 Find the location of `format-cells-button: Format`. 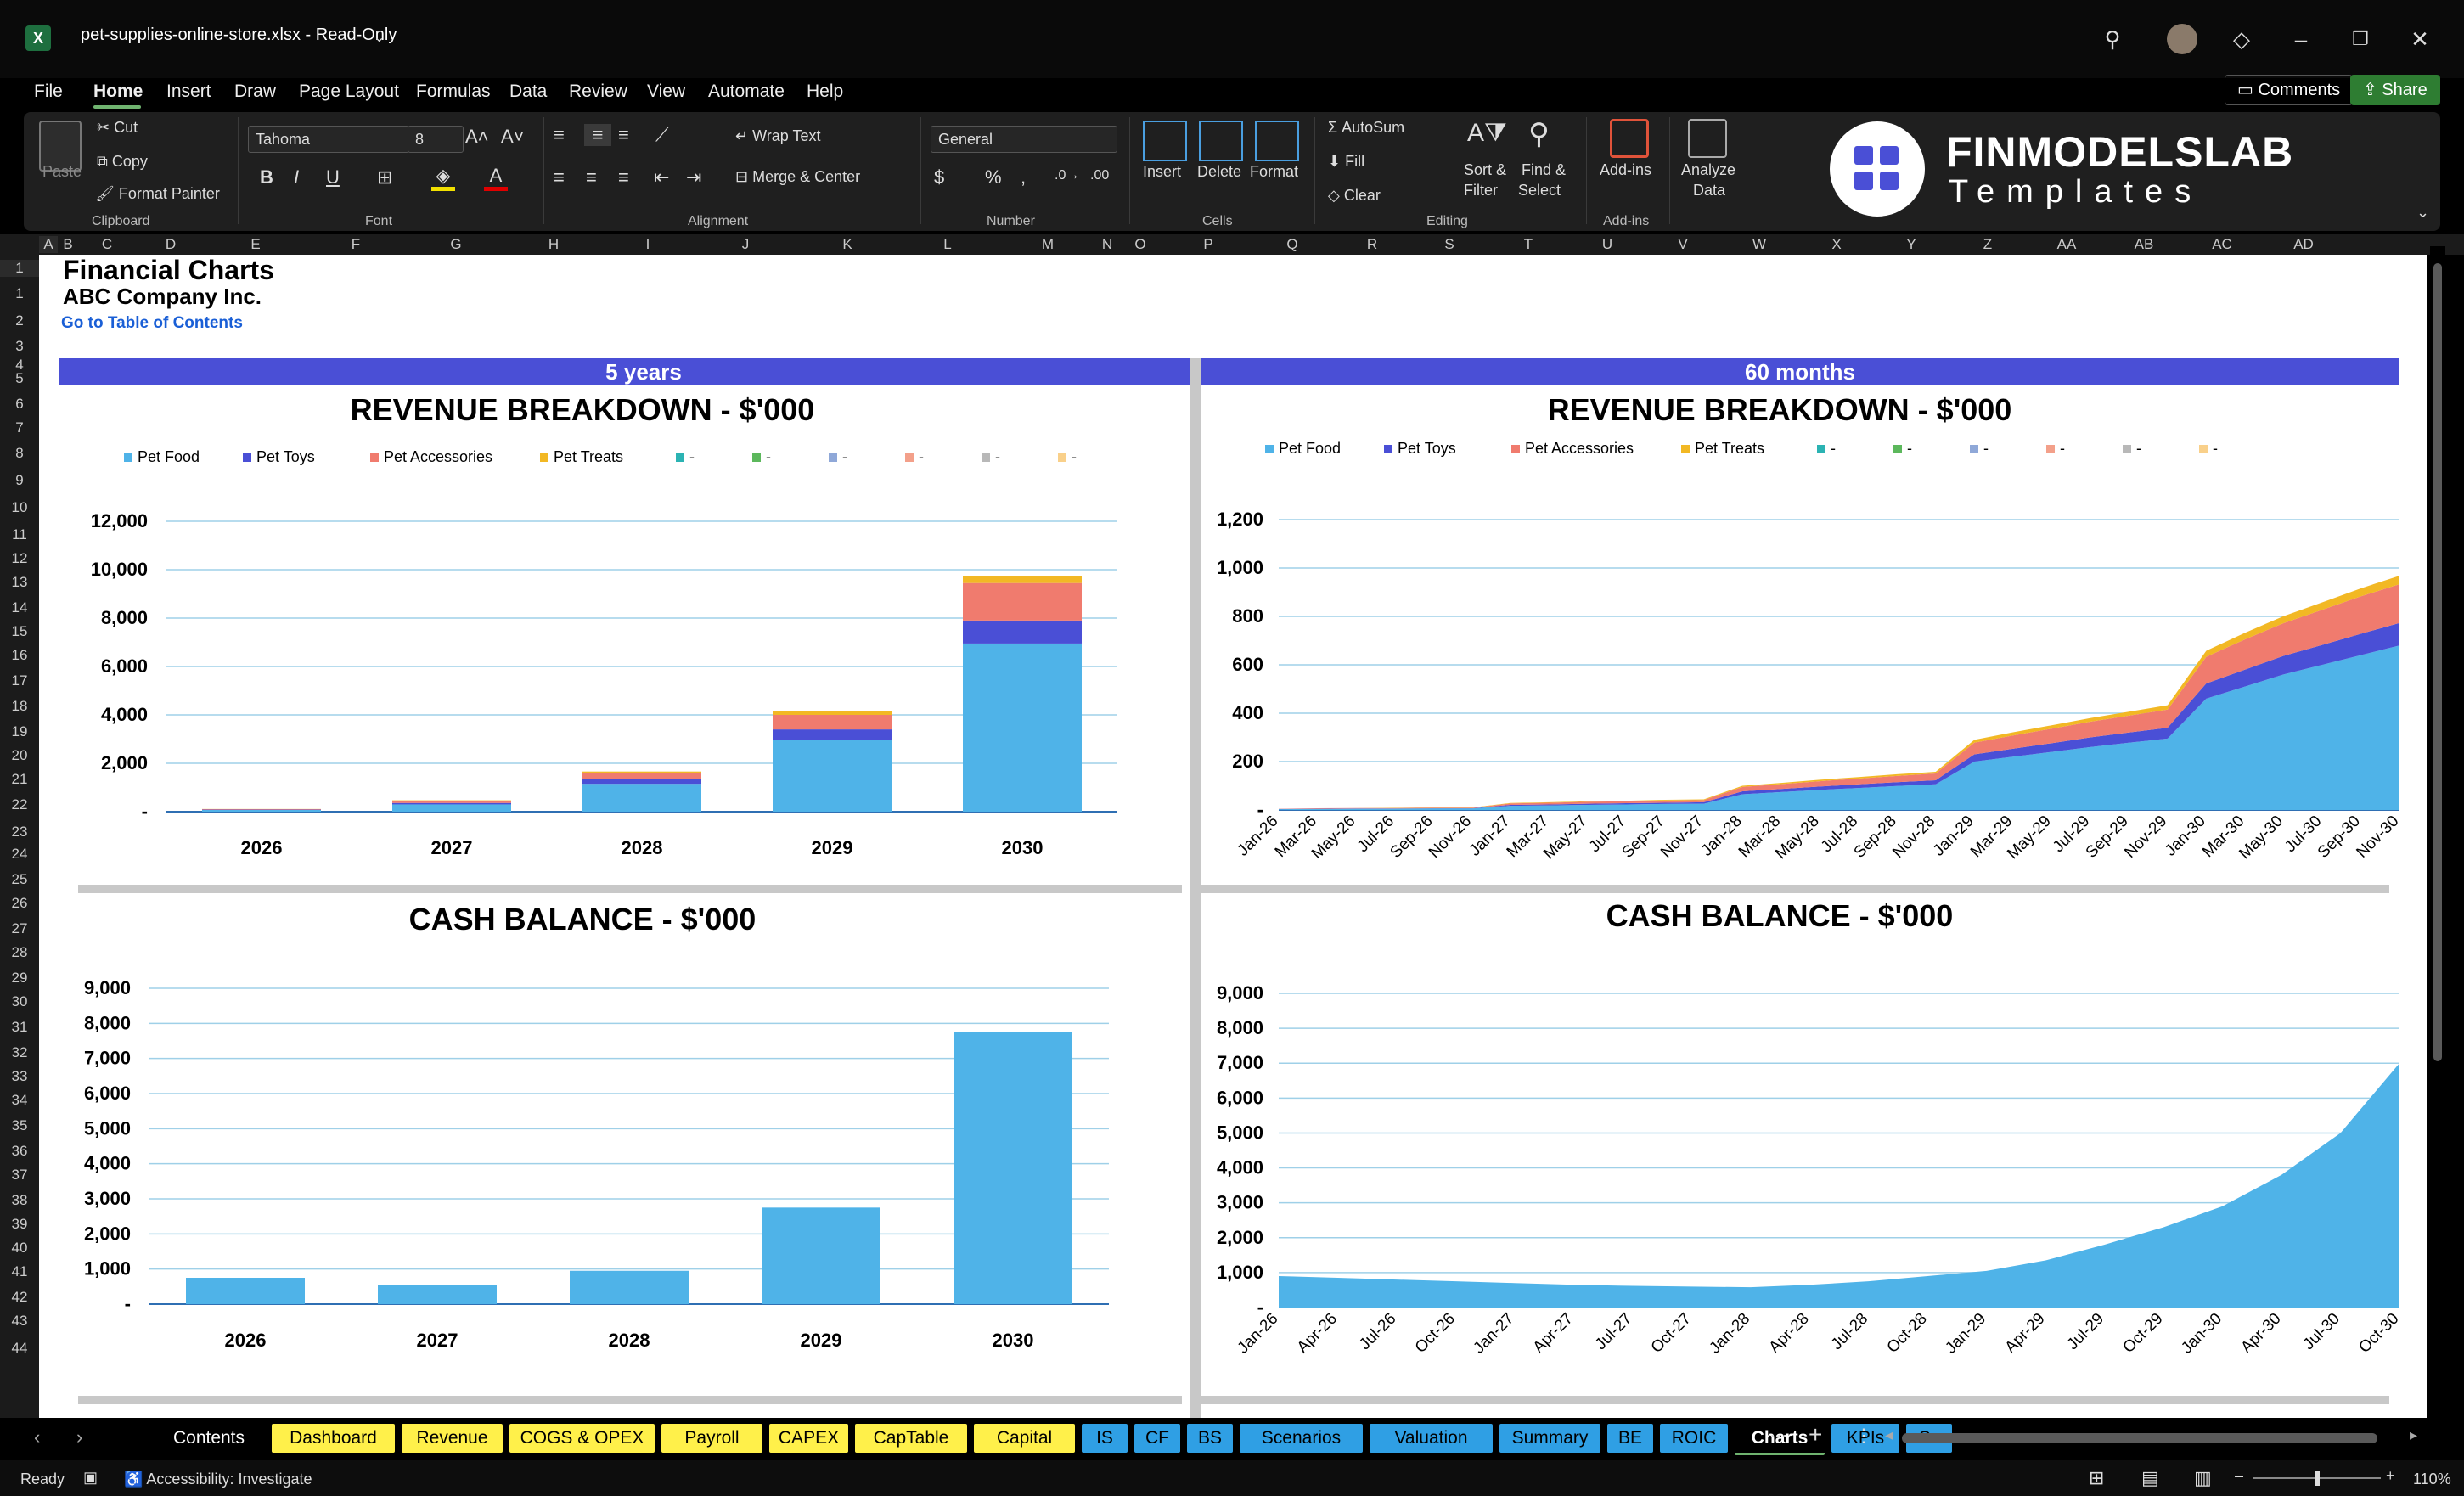

format-cells-button: Format is located at coordinates (1274, 171).